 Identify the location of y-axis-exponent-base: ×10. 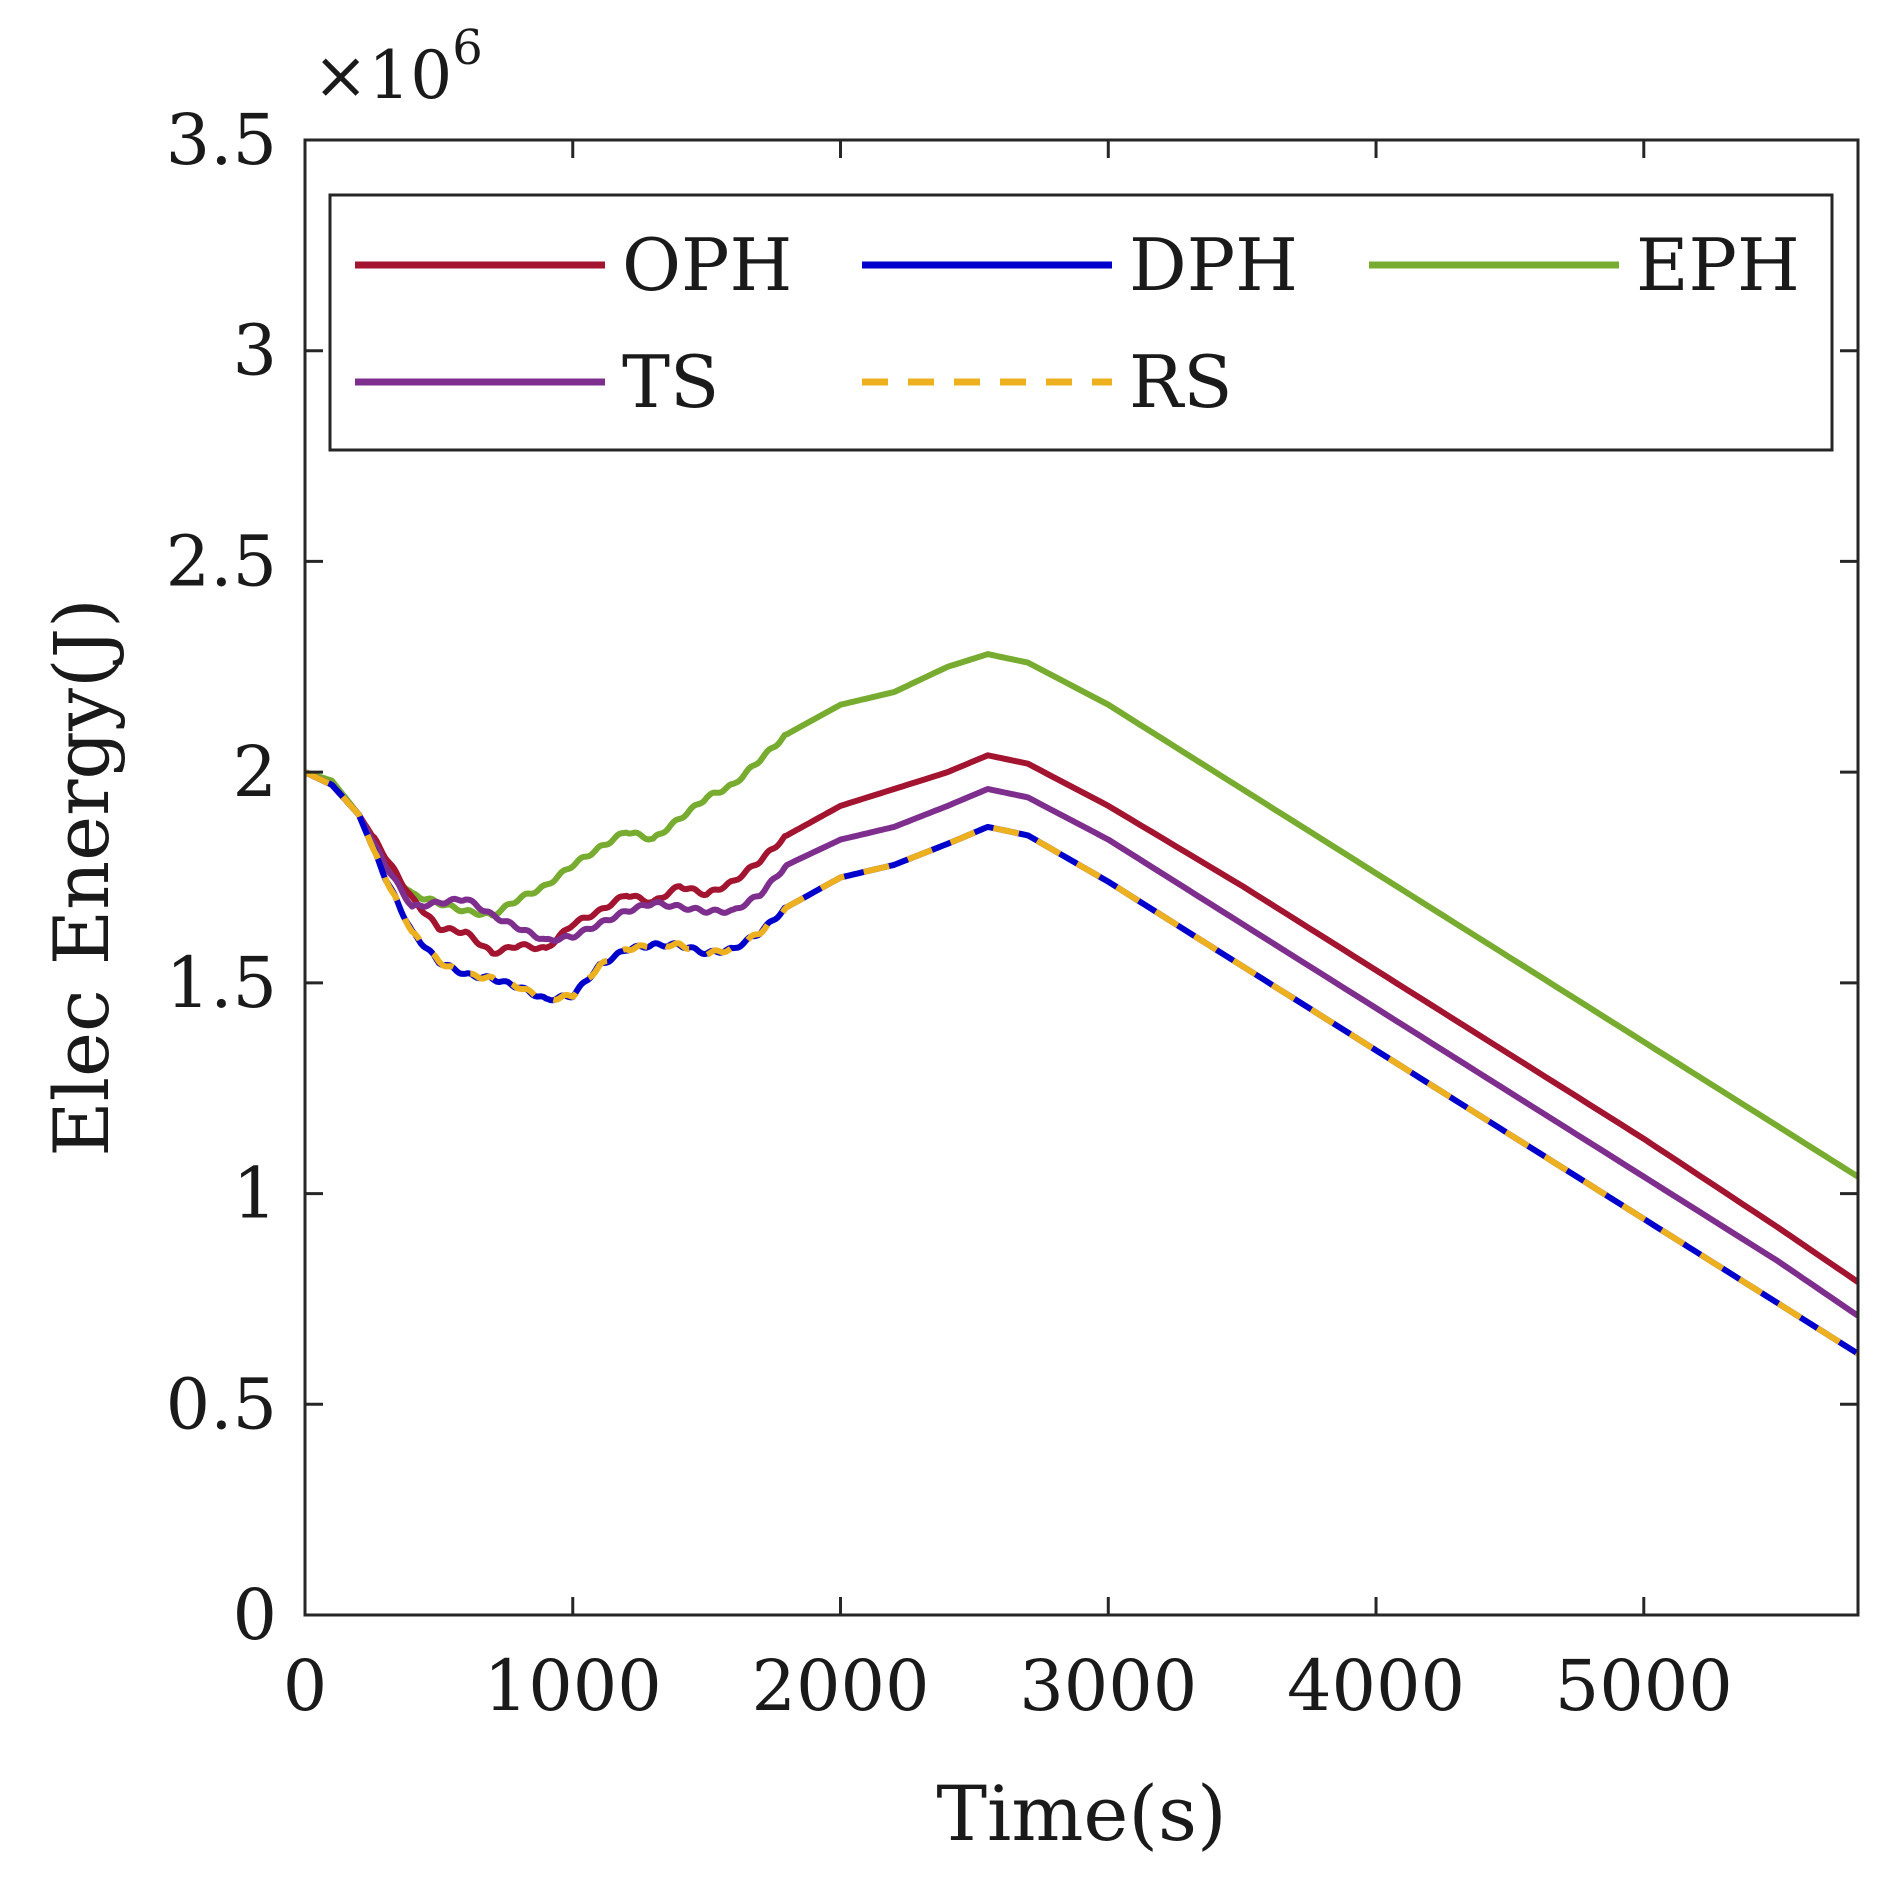
(382, 75).